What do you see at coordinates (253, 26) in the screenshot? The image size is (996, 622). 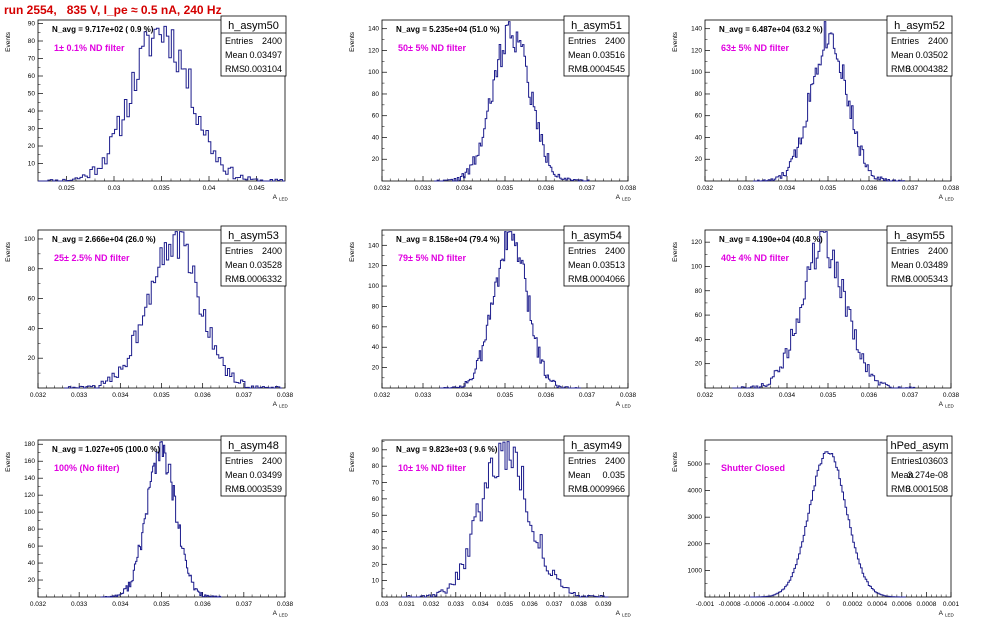 I see `stats-histogram-name: h_asym50` at bounding box center [253, 26].